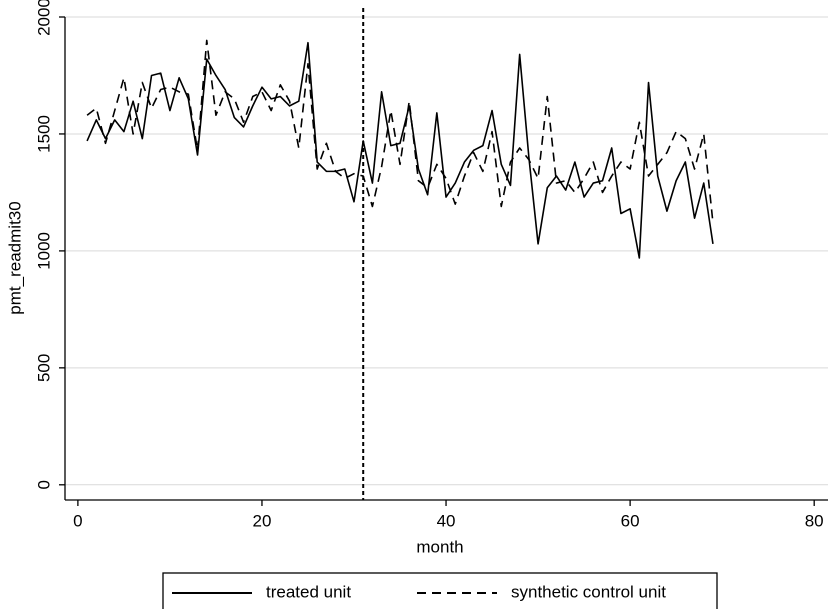 This screenshot has width=830, height=609. Describe the element at coordinates (446, 520) in the screenshot. I see `x-tick-label: 40` at that location.